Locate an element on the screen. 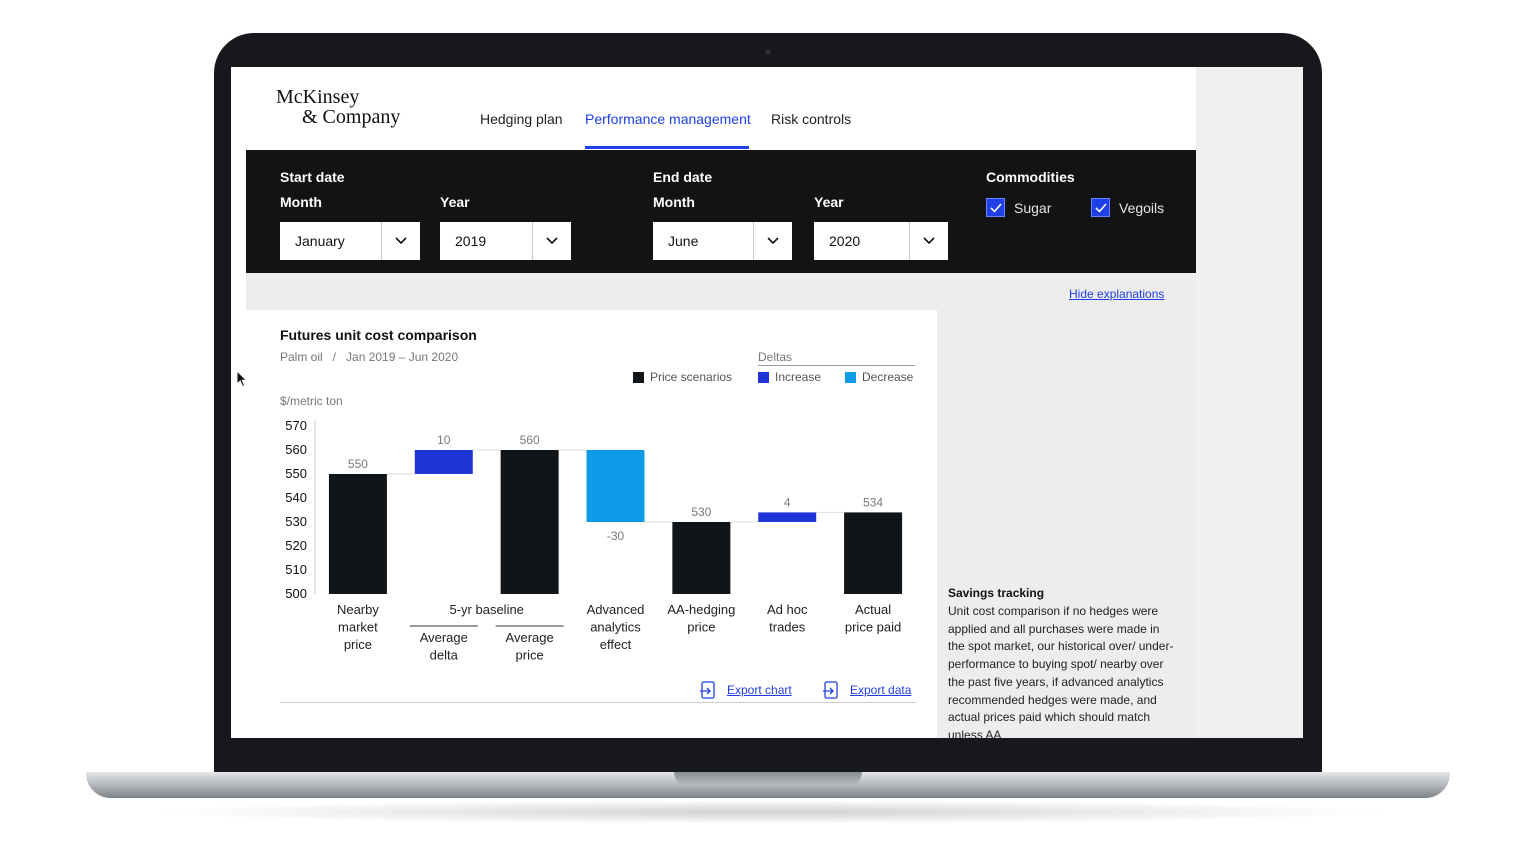 The width and height of the screenshot is (1536, 864). legend-increase: Increase is located at coordinates (789, 377).